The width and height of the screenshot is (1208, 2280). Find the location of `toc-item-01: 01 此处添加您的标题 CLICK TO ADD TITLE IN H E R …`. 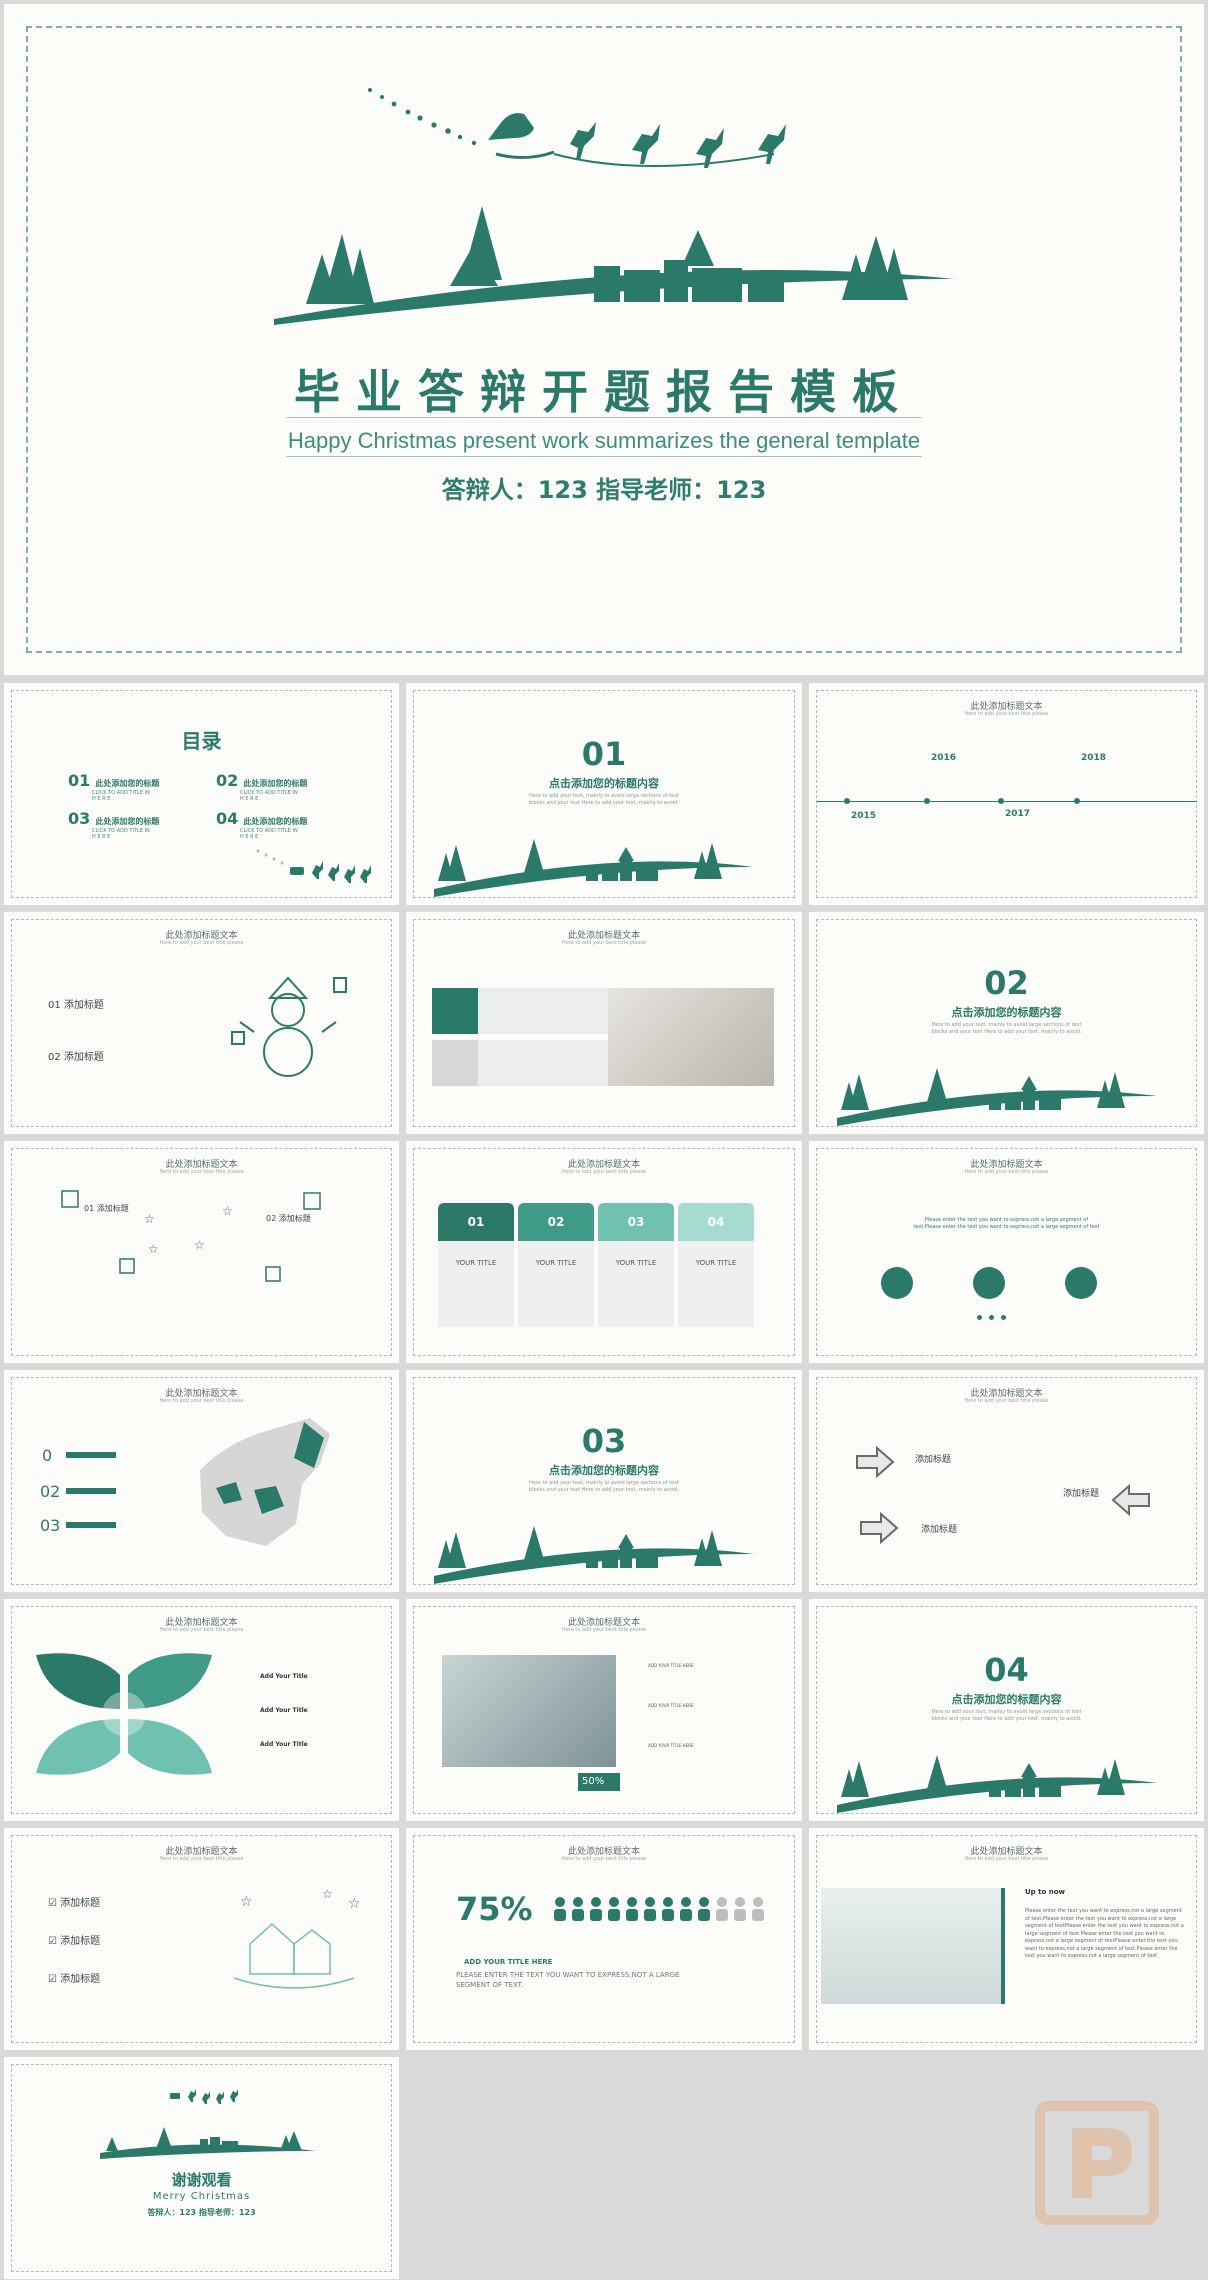

toc-item-01: 01 此处添加您的标题 CLICK TO ADD TITLE IN H E R … is located at coordinates (113, 786).